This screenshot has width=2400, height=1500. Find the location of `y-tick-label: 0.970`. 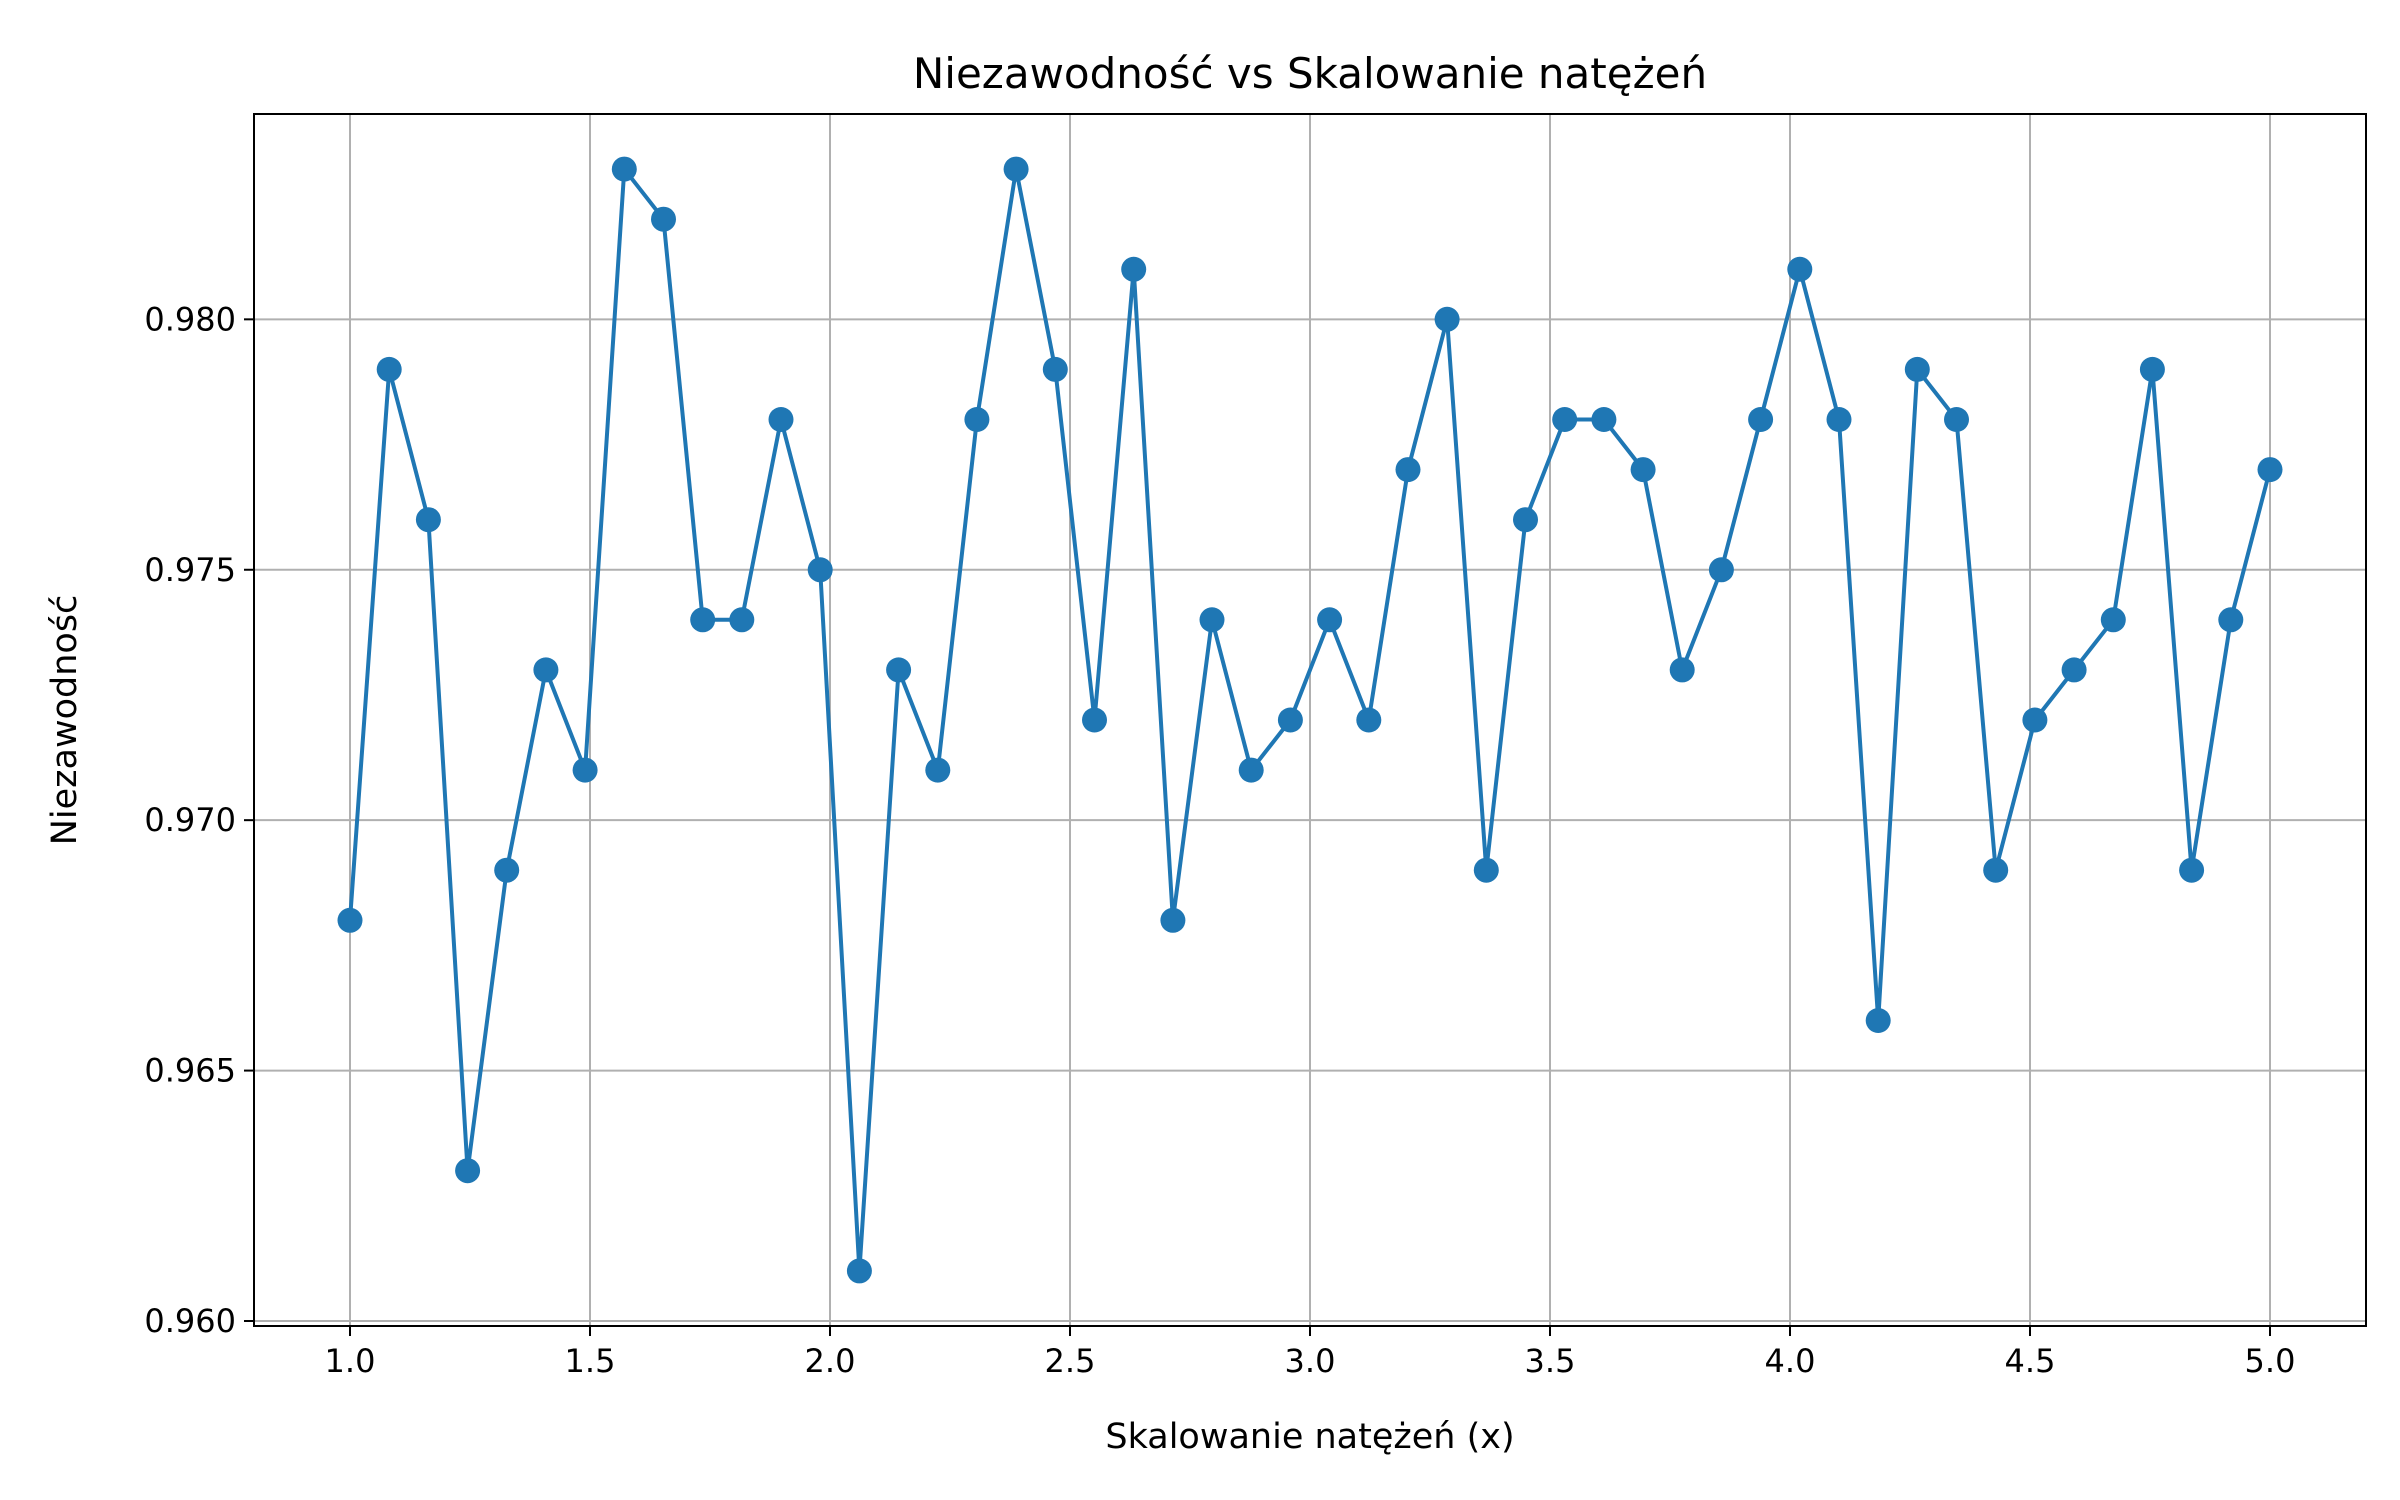

y-tick-label: 0.970 is located at coordinates (190, 820).